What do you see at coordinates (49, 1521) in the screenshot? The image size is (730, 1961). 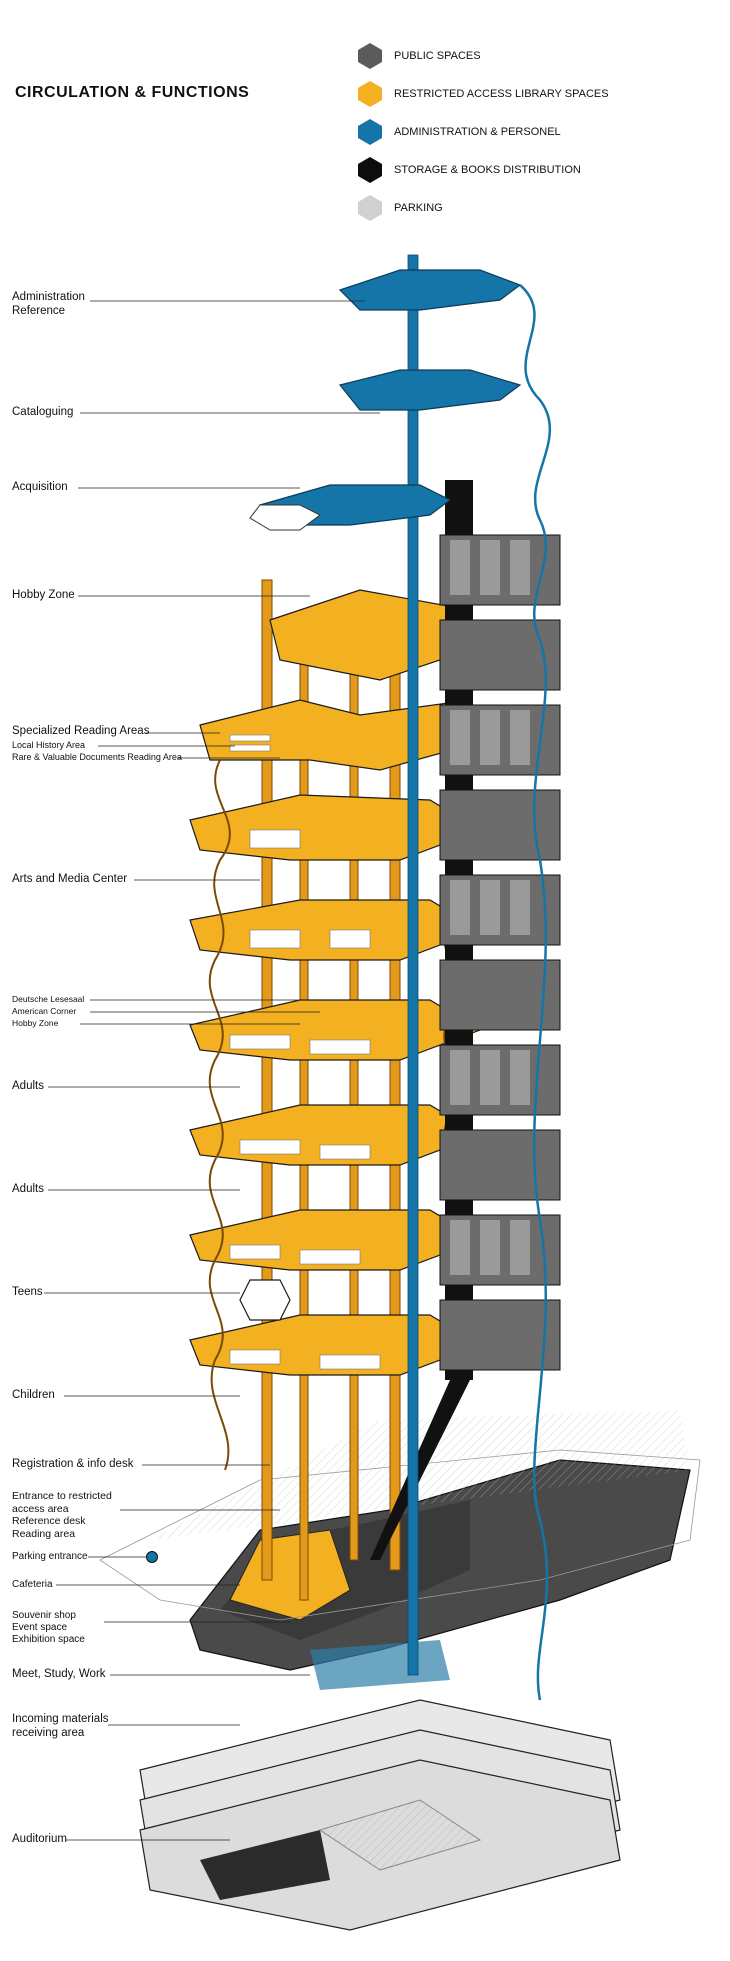 I see `label-line: Reference desk` at bounding box center [49, 1521].